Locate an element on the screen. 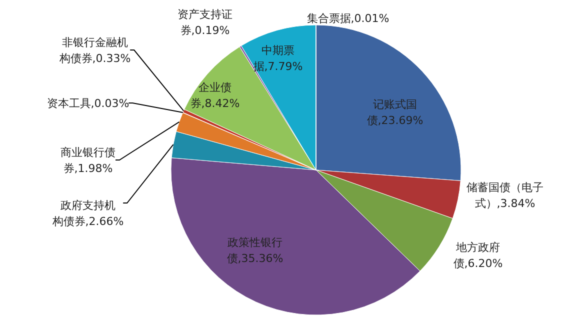  slice-label: 储蓄国债（电子式）,3.84% is located at coordinates (505, 195).